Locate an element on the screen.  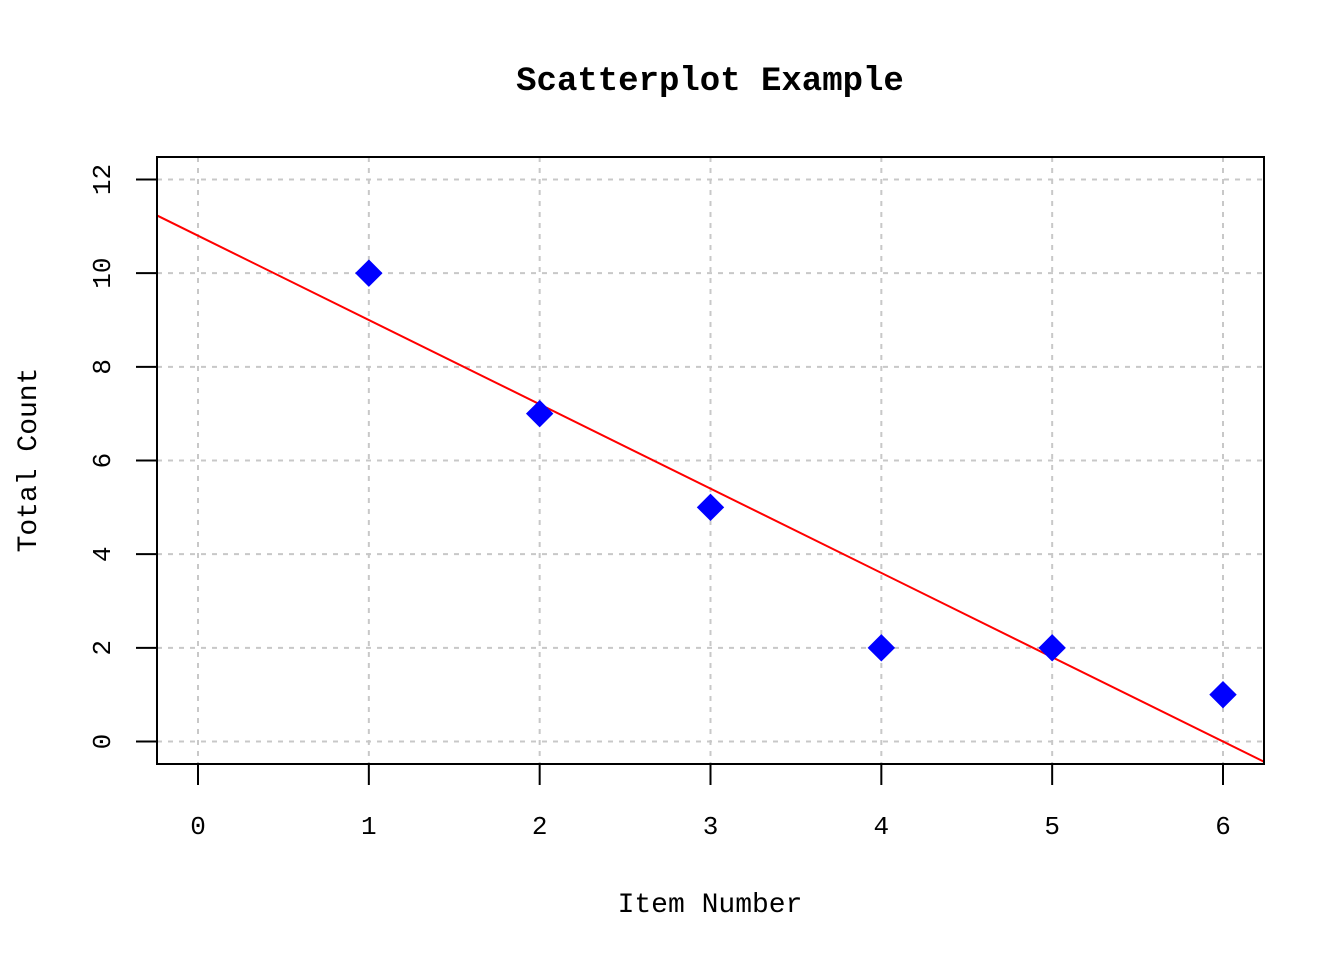
y-tick-label: 0 is located at coordinates (103, 742).